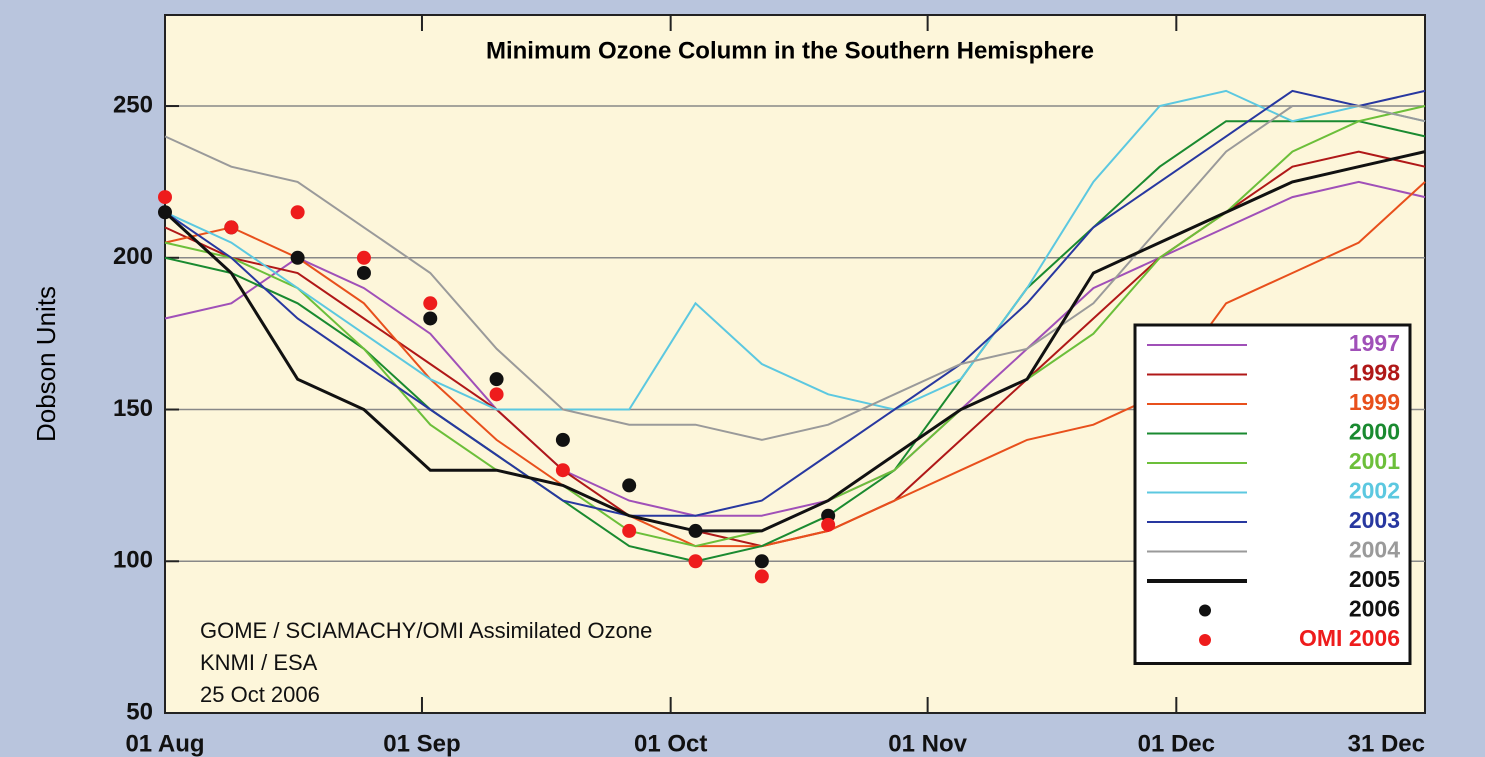 The width and height of the screenshot is (1485, 757). What do you see at coordinates (426, 630) in the screenshot?
I see `annotation: GOME / SCIAMACHY/OMI Assimilated Ozone` at bounding box center [426, 630].